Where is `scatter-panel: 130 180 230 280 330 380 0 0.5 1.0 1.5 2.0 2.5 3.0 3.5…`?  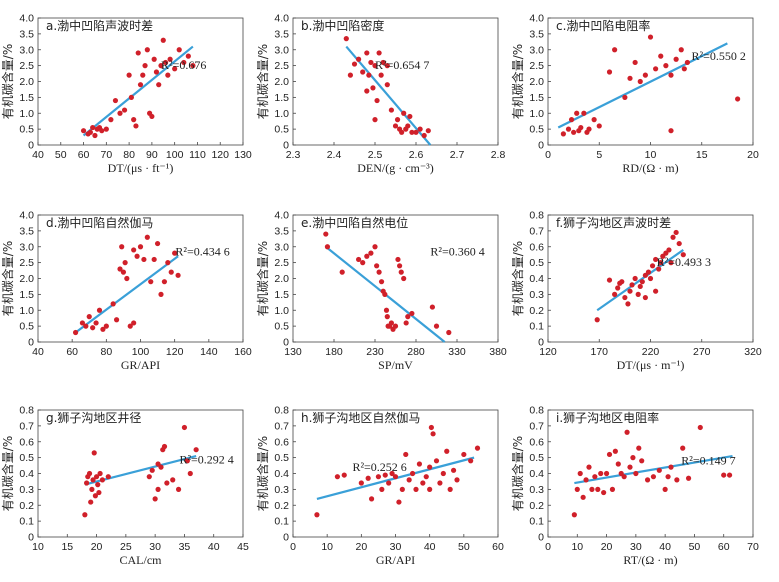
scatter-panel: 130 180 230 280 330 380 0 0.5 1.0 1.5 2.0 2.5 3.0 3.5… is located at coordinates (381, 291).